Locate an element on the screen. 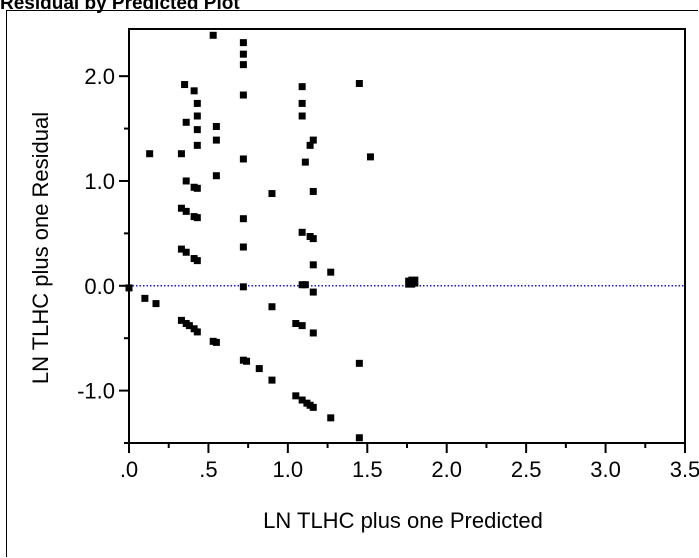 This screenshot has width=699, height=558. x-tick-label: .5 is located at coordinates (208, 469).